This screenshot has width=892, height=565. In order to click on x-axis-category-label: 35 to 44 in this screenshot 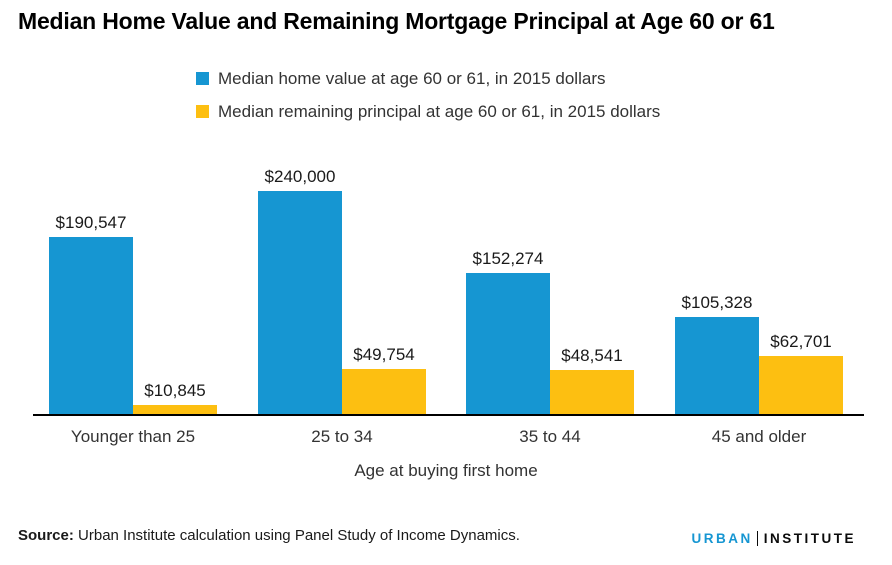, I will do `click(550, 436)`.